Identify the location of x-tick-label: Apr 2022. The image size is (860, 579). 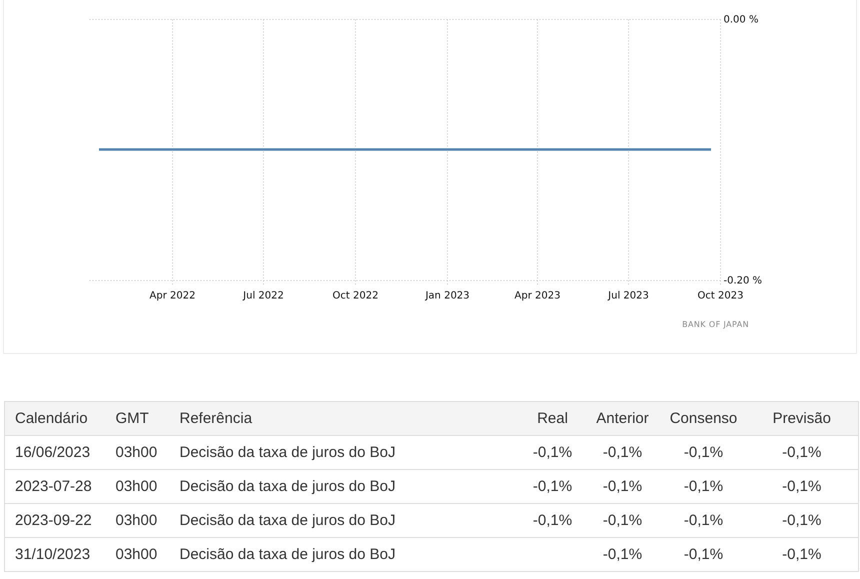
(173, 296).